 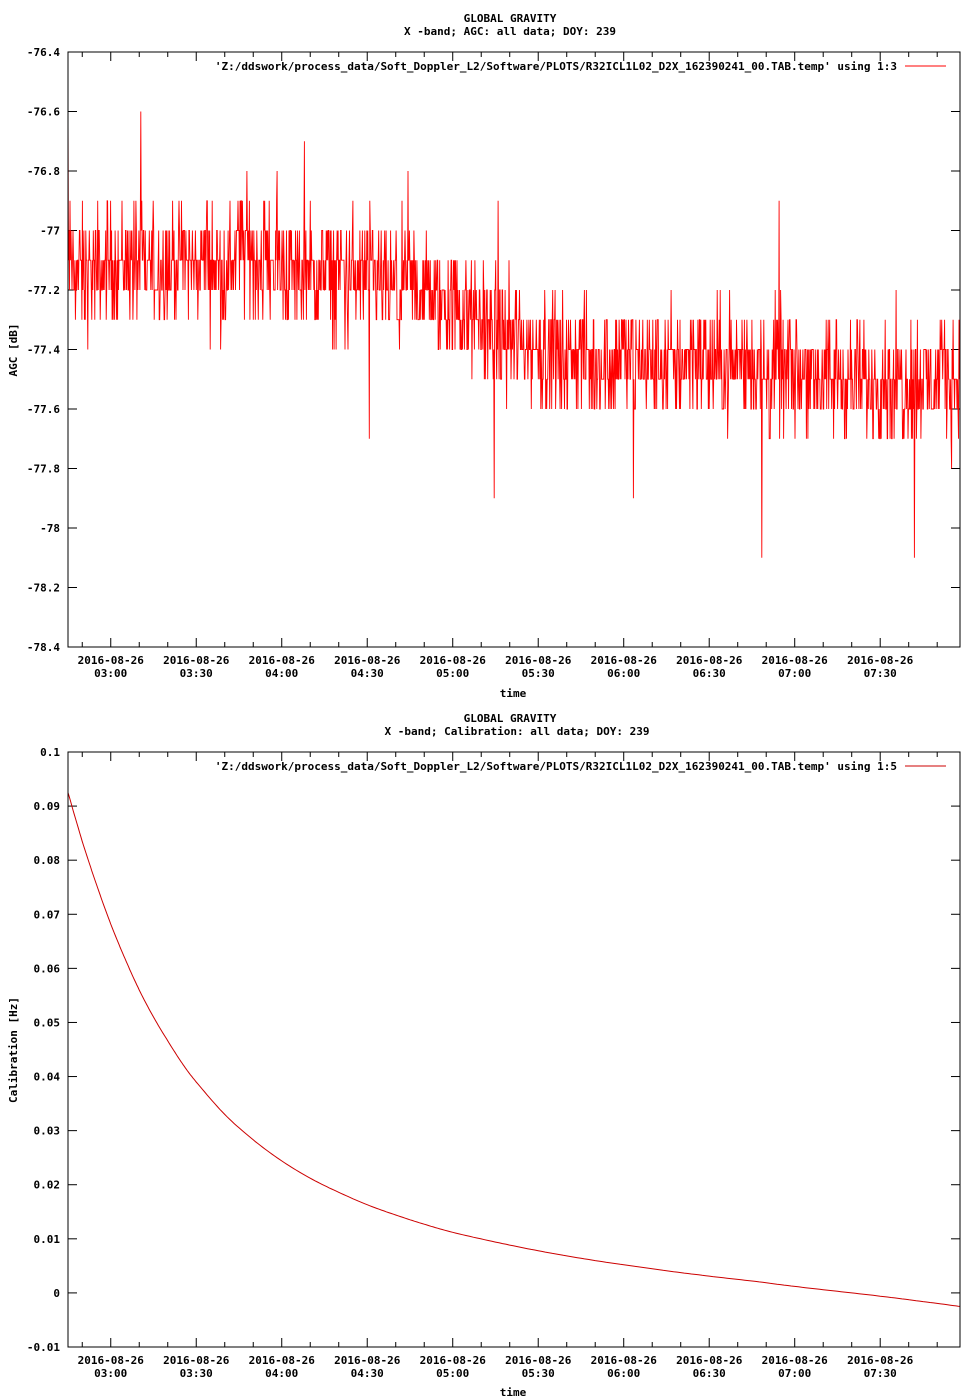 I want to click on agc-chart-title: GLOBAL GRAVITY, so click(x=510, y=18).